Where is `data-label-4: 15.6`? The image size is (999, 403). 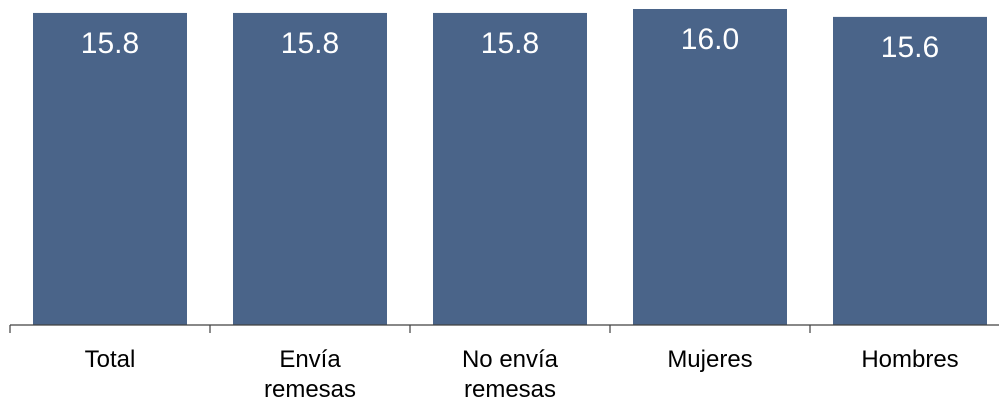
data-label-4: 15.6 is located at coordinates (910, 47).